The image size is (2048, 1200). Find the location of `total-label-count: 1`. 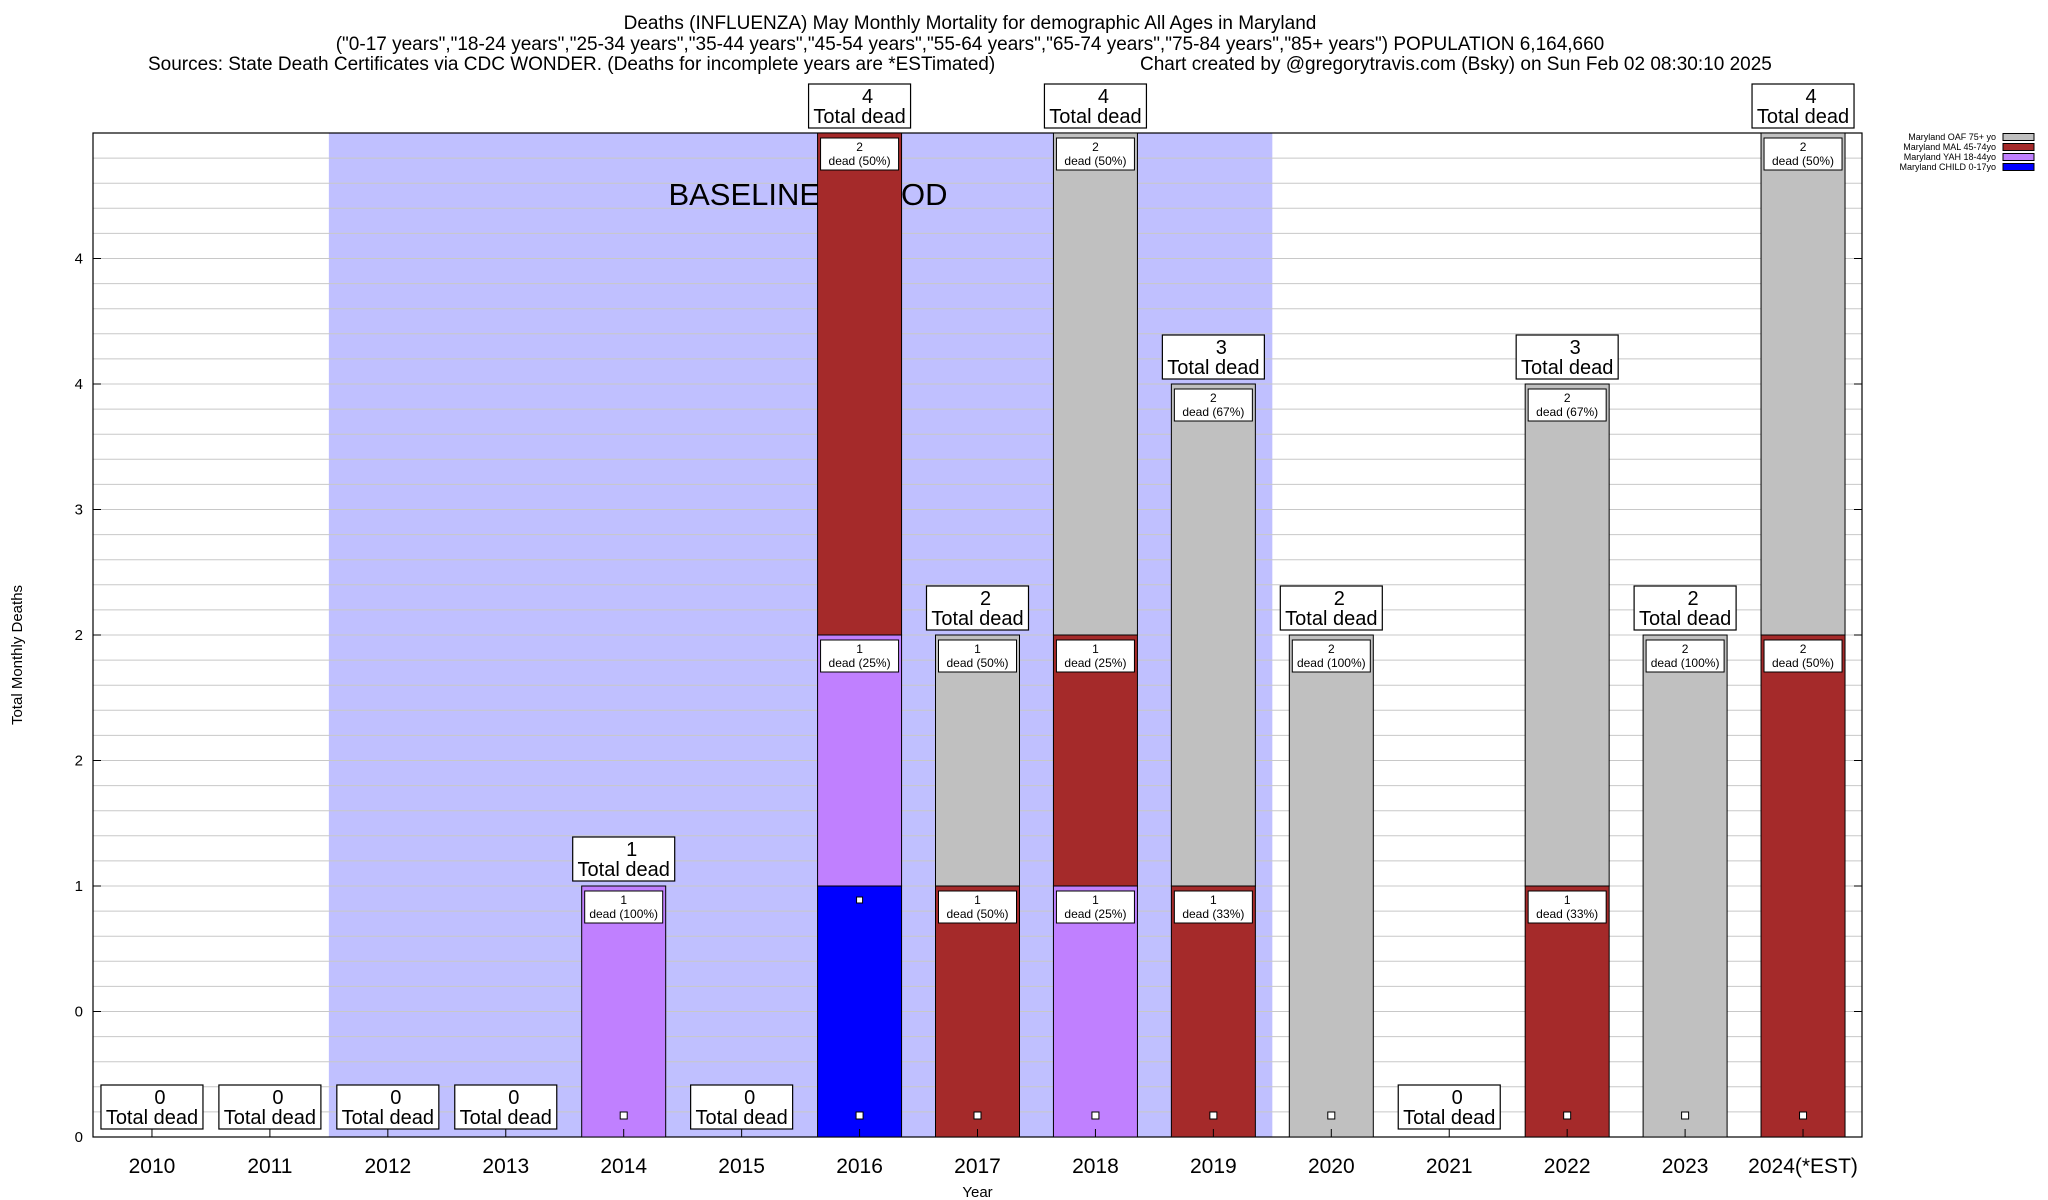

total-label-count: 1 is located at coordinates (631, 850).